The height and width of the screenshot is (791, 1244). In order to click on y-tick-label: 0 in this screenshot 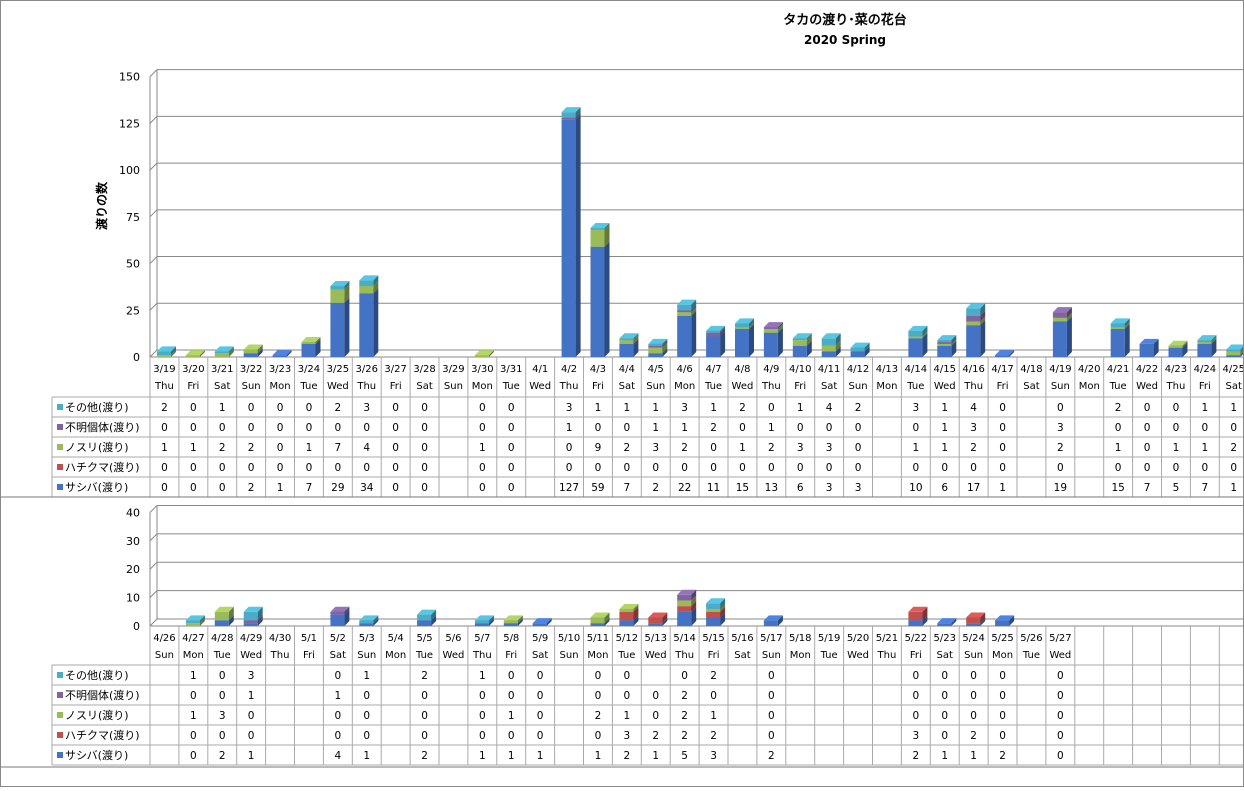, I will do `click(136, 626)`.